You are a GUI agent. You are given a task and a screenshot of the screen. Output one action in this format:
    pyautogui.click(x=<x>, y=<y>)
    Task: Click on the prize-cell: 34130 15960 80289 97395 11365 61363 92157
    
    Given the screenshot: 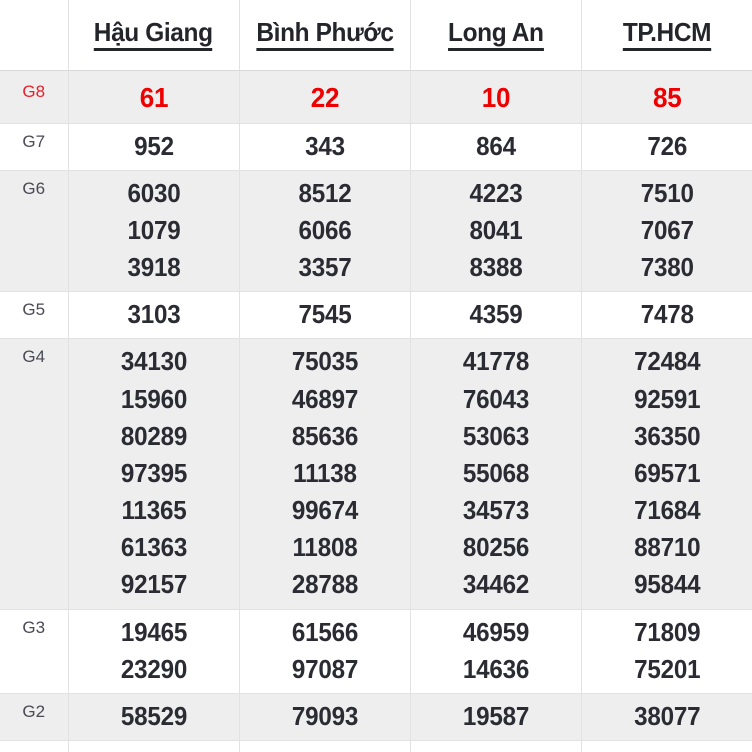 What is the action you would take?
    pyautogui.click(x=153, y=474)
    